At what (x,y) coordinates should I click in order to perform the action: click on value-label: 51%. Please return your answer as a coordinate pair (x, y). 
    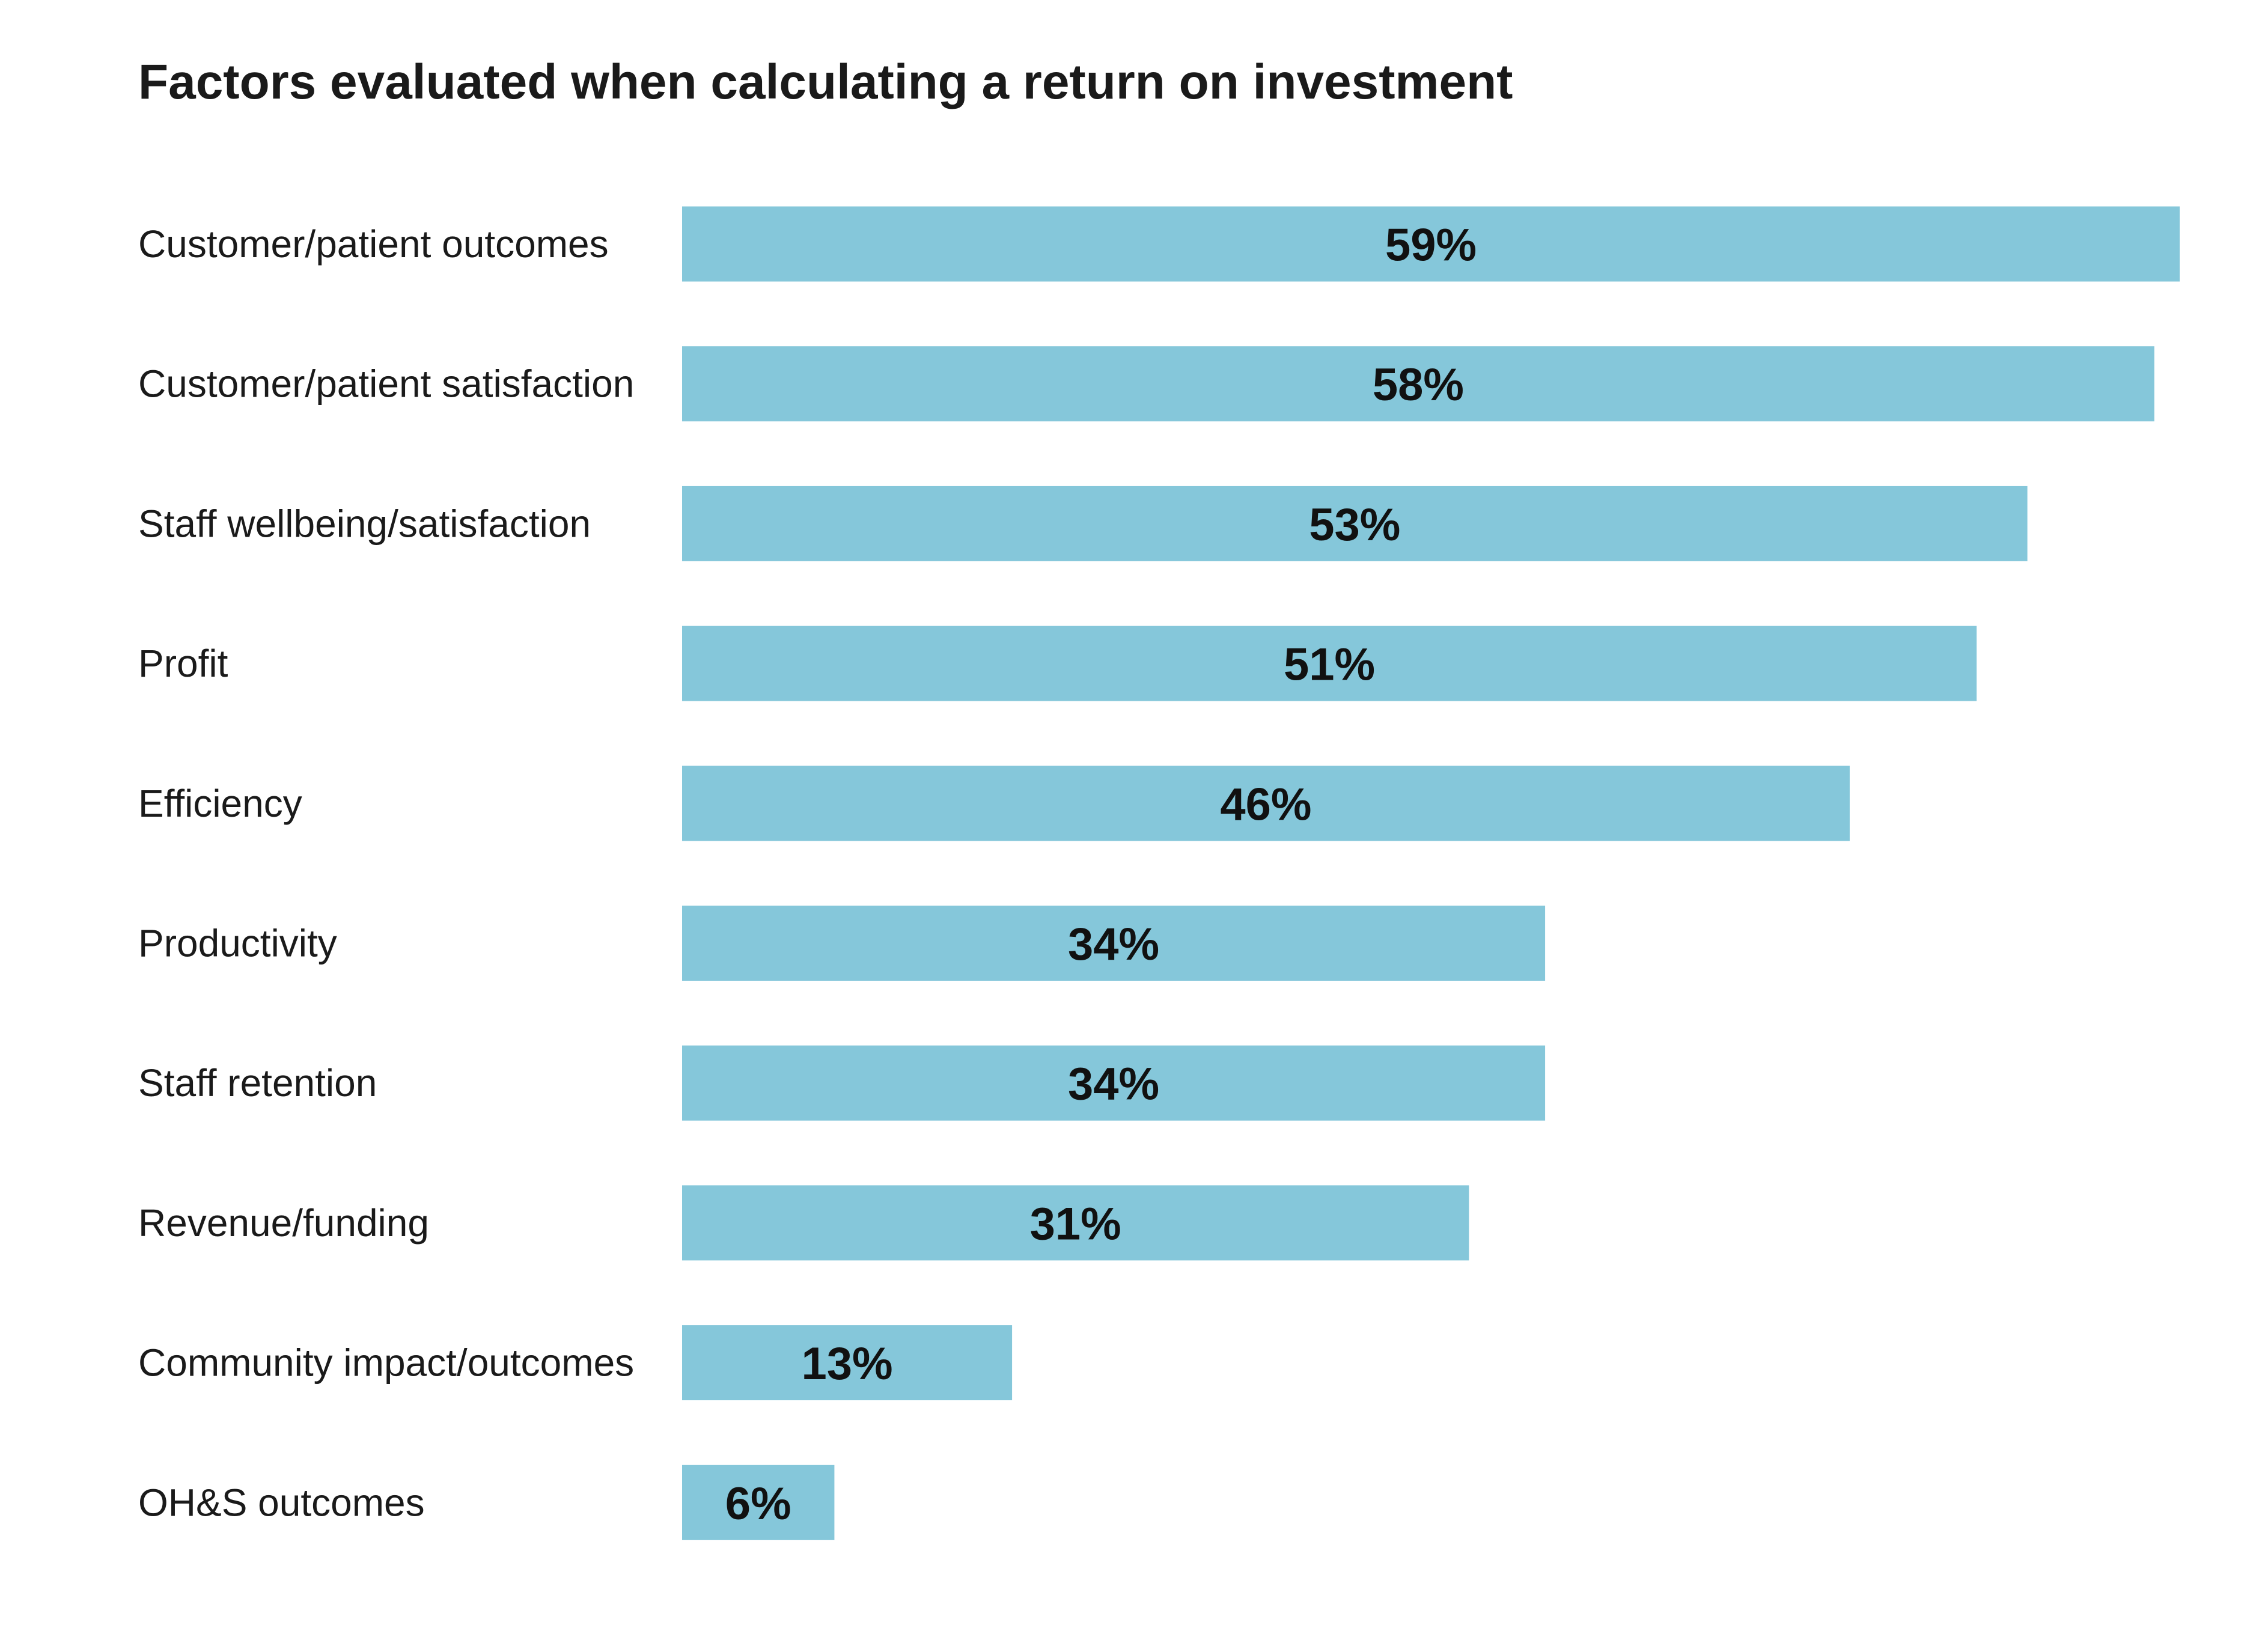
    Looking at the image, I should click on (1329, 665).